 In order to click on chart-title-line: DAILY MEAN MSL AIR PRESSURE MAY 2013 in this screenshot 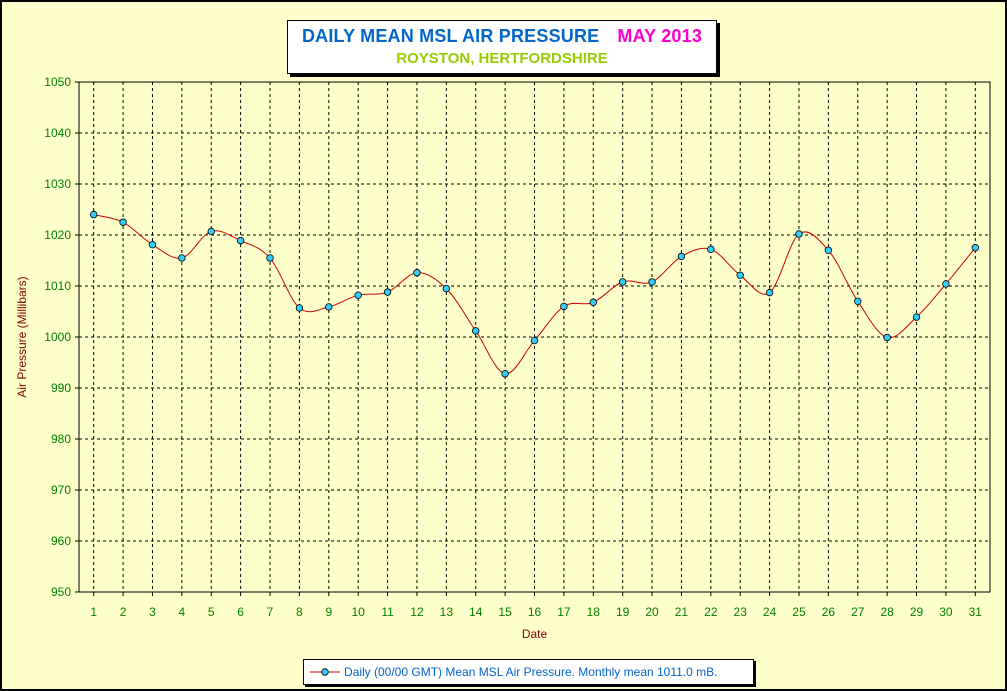, I will do `click(502, 36)`.